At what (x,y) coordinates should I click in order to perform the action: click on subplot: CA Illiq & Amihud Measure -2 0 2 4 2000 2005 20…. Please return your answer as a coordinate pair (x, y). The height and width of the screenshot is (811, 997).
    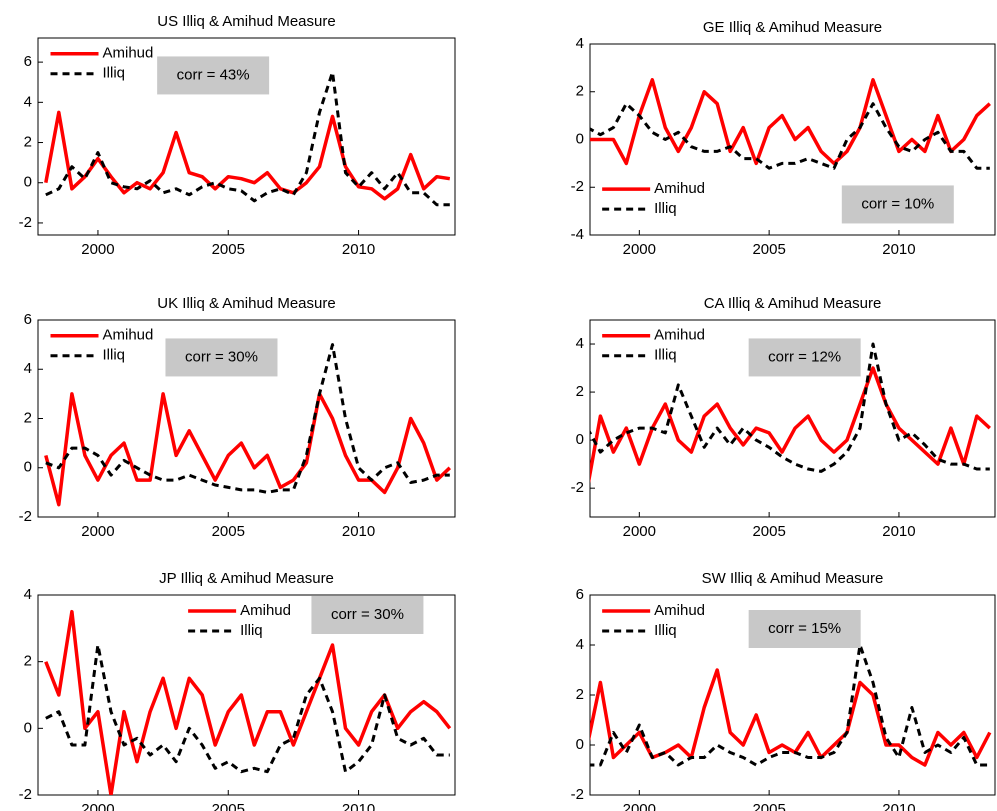
    Looking at the image, I should click on (783, 417).